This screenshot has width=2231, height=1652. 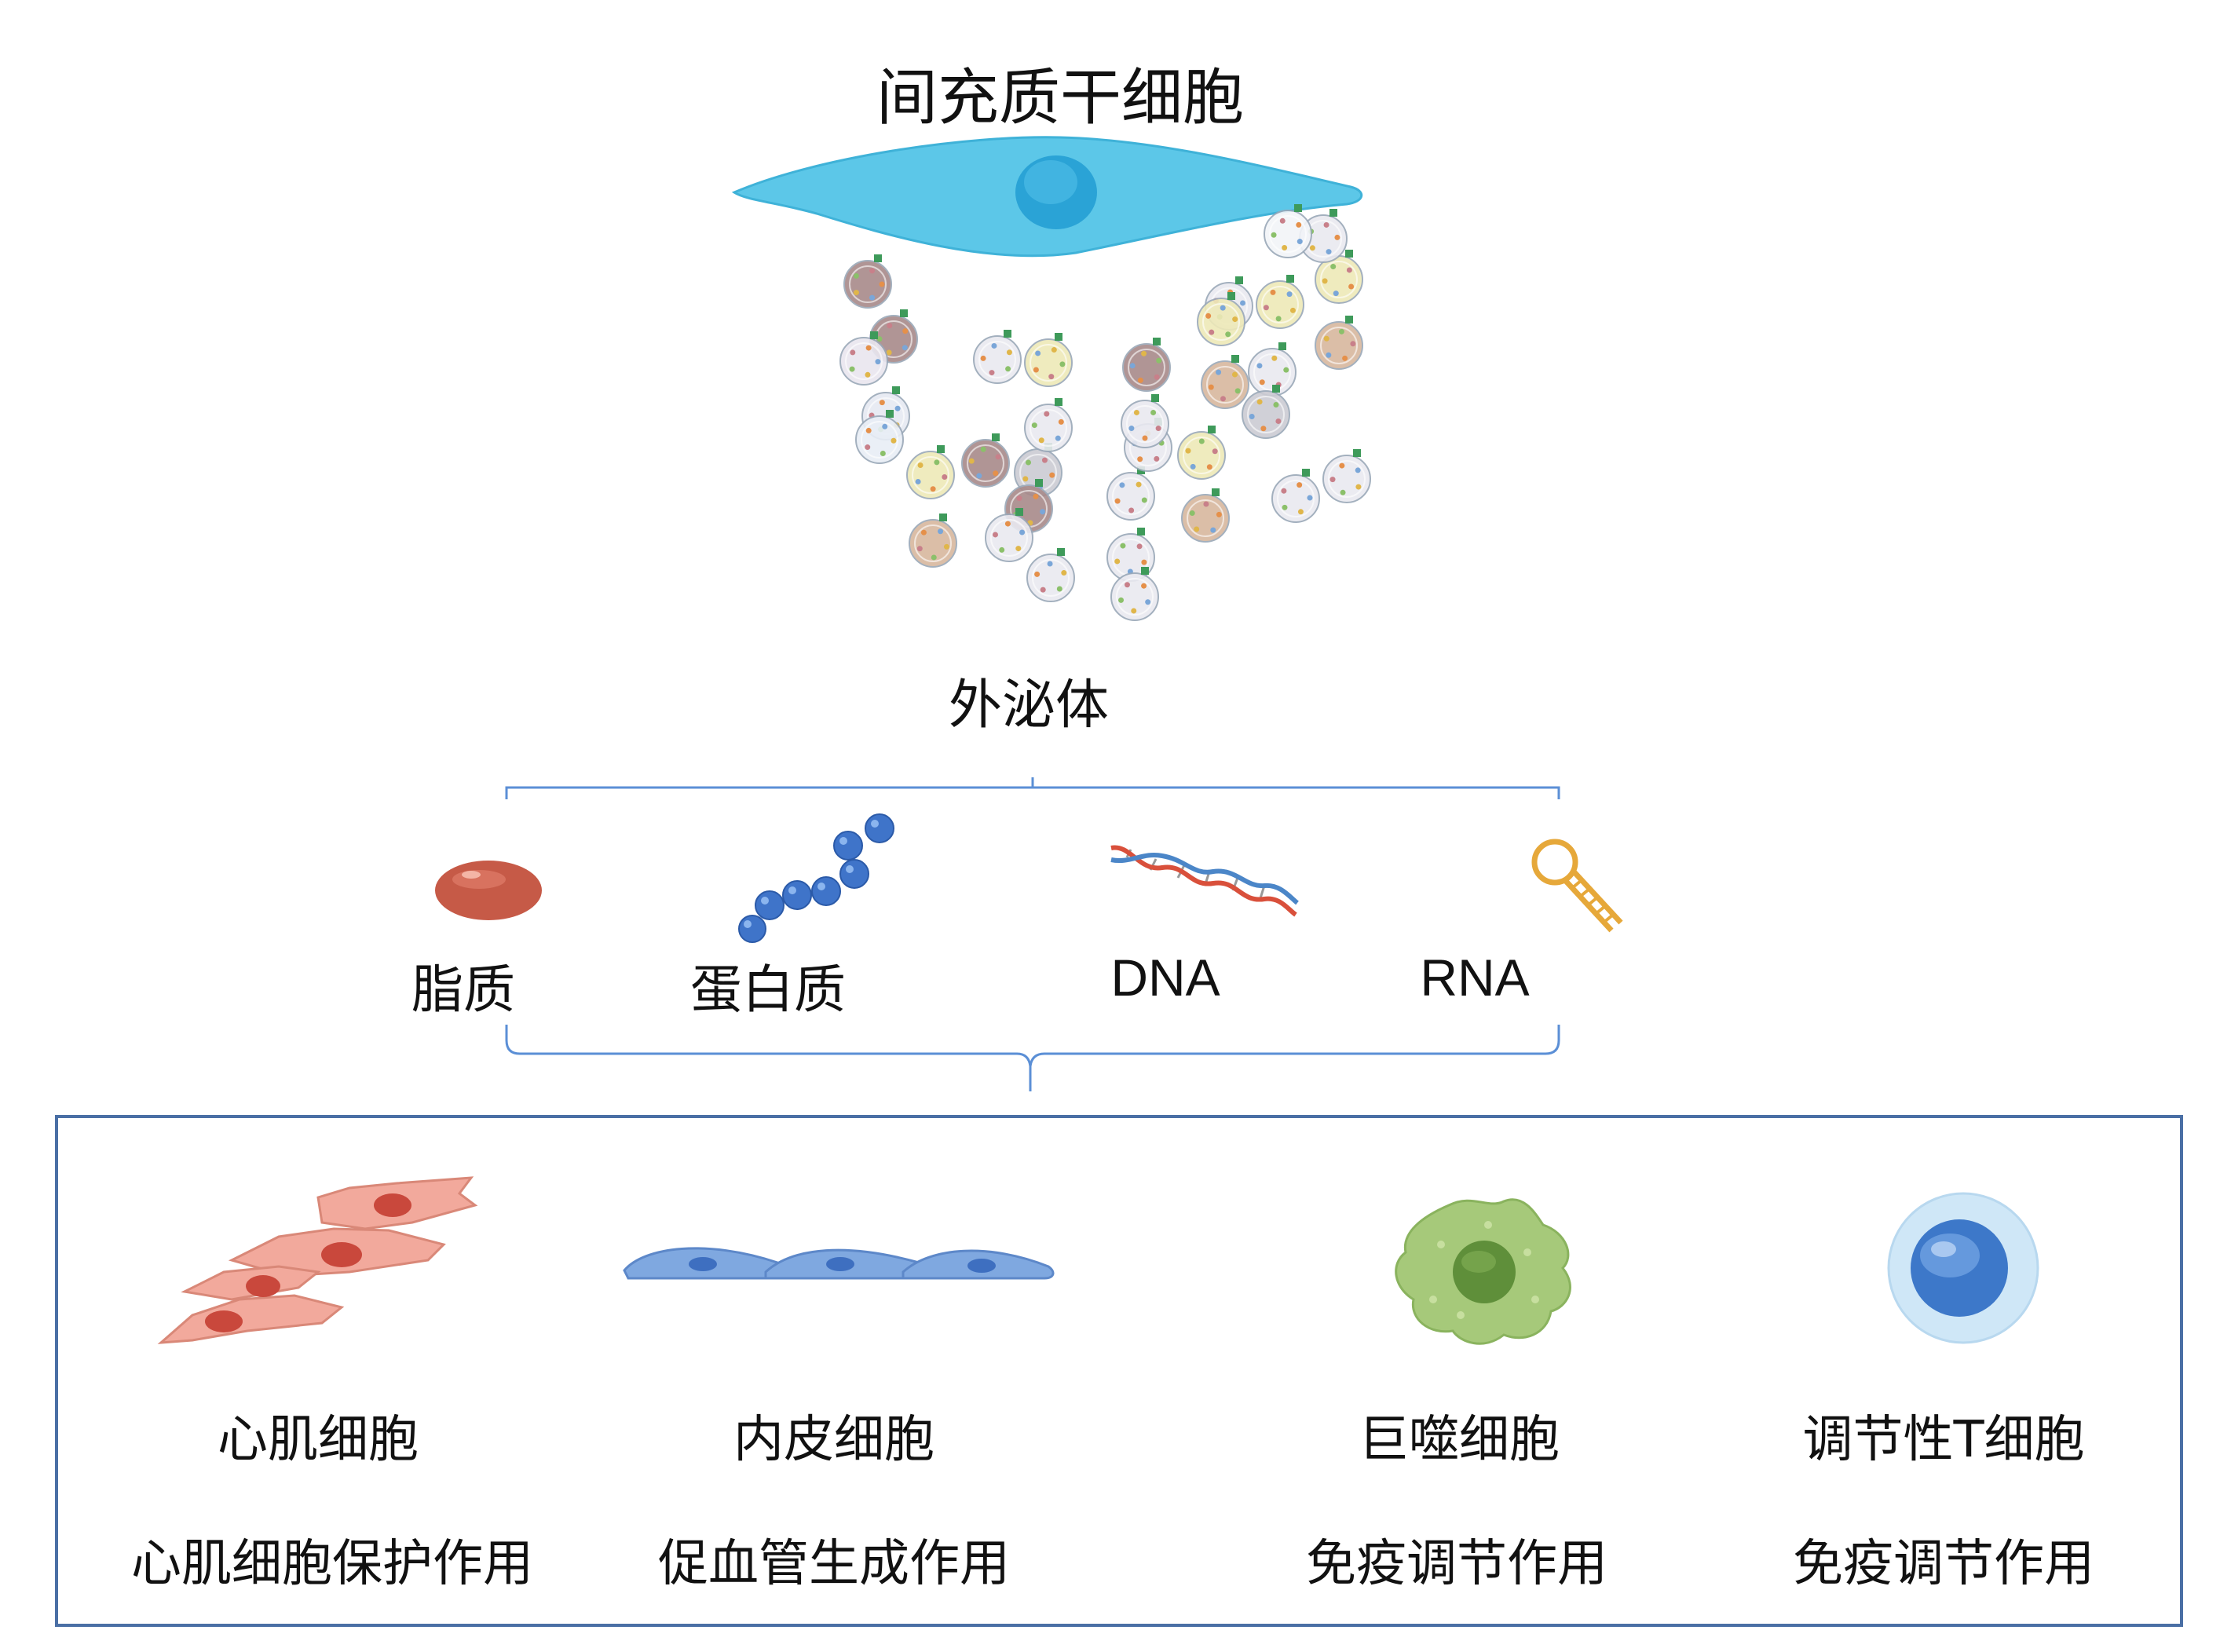 I want to click on effect-label-macrophage: 免疫调节作用, so click(x=1456, y=1564).